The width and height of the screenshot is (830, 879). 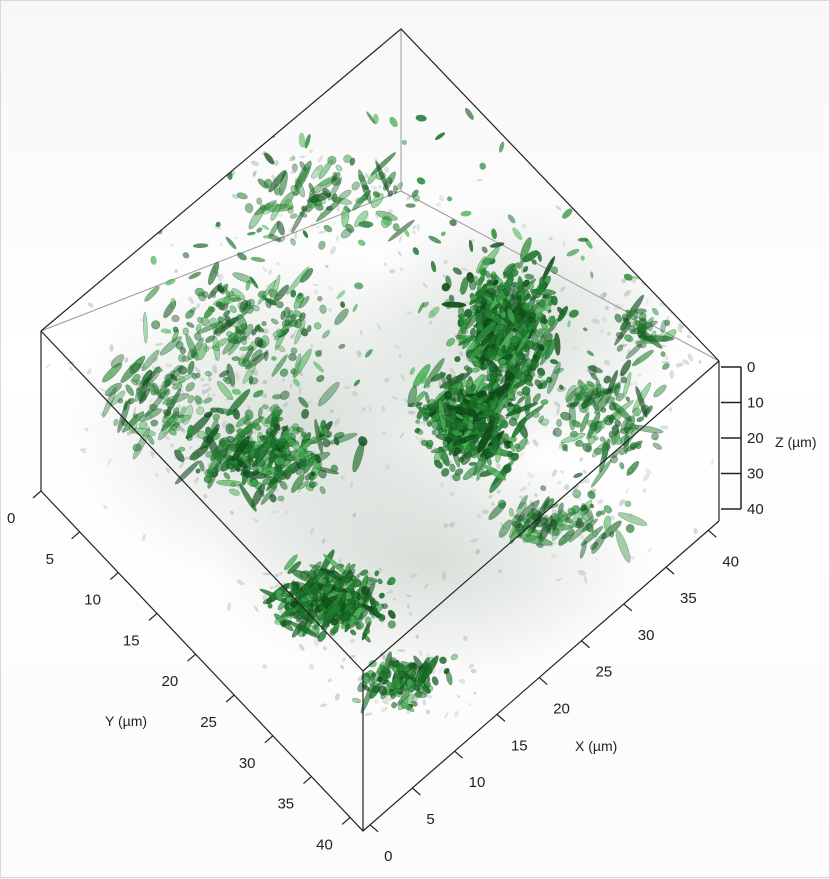 What do you see at coordinates (658, 338) in the screenshot?
I see `rod-cell` at bounding box center [658, 338].